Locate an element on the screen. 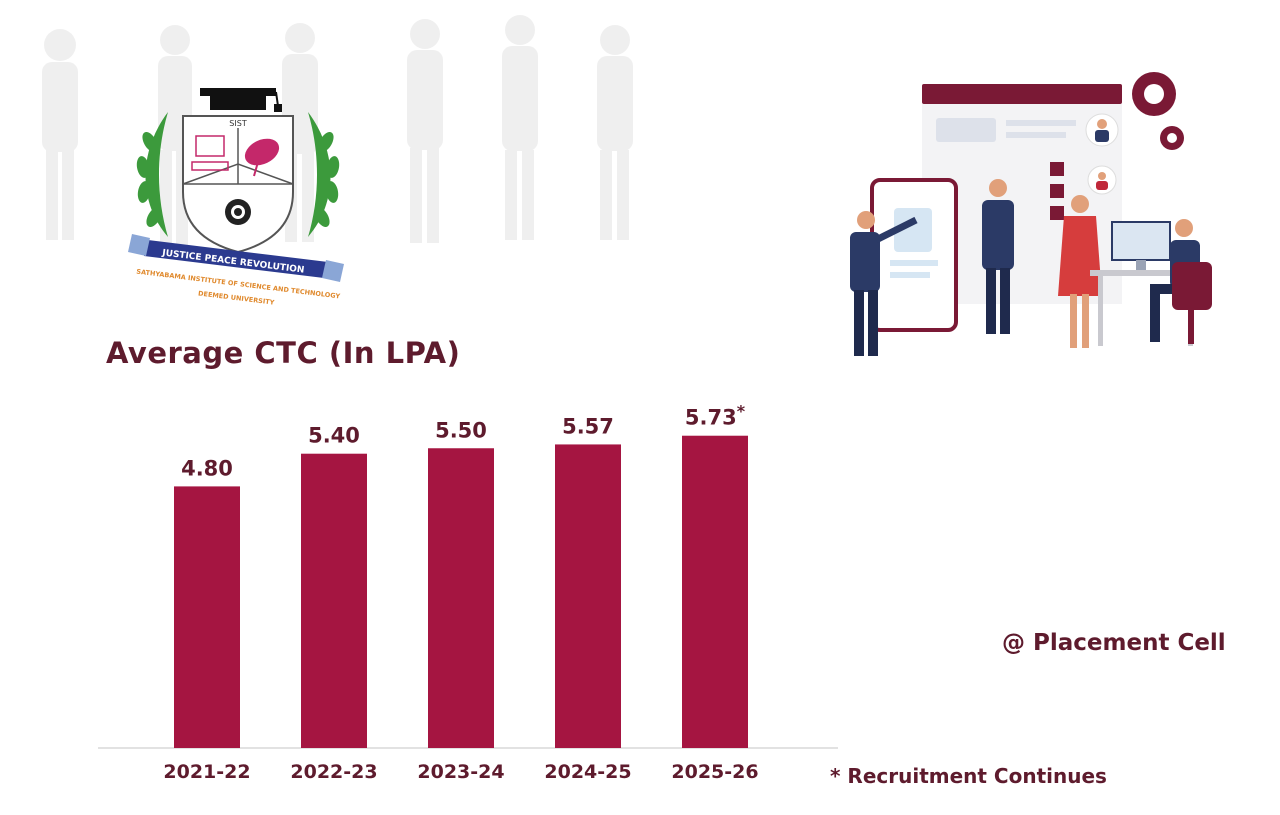 This screenshot has height=815, width=1280. chart-title: Average CTC (In LPA) is located at coordinates (283, 353).